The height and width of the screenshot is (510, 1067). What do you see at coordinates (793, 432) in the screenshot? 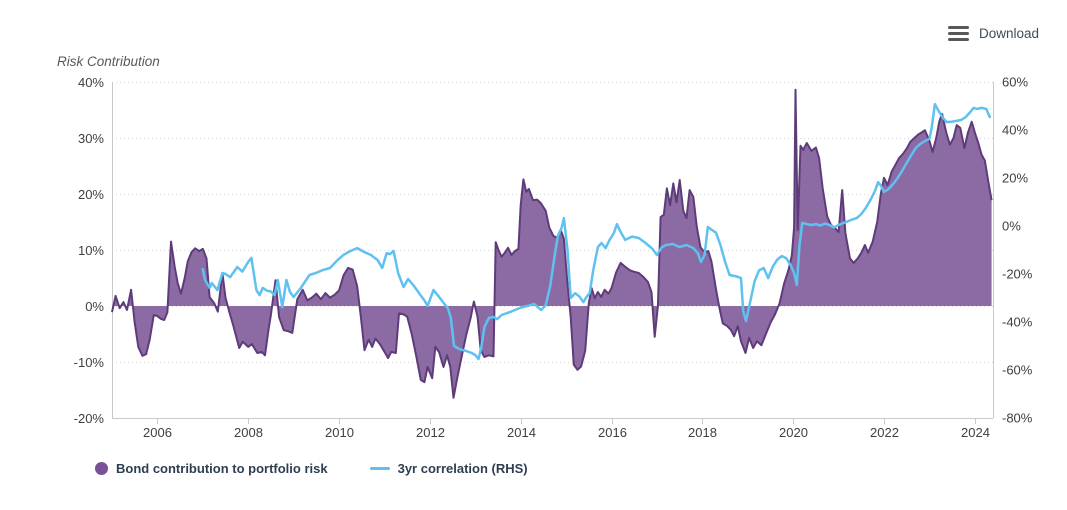
I see `x-axis-label: 2020` at bounding box center [793, 432].